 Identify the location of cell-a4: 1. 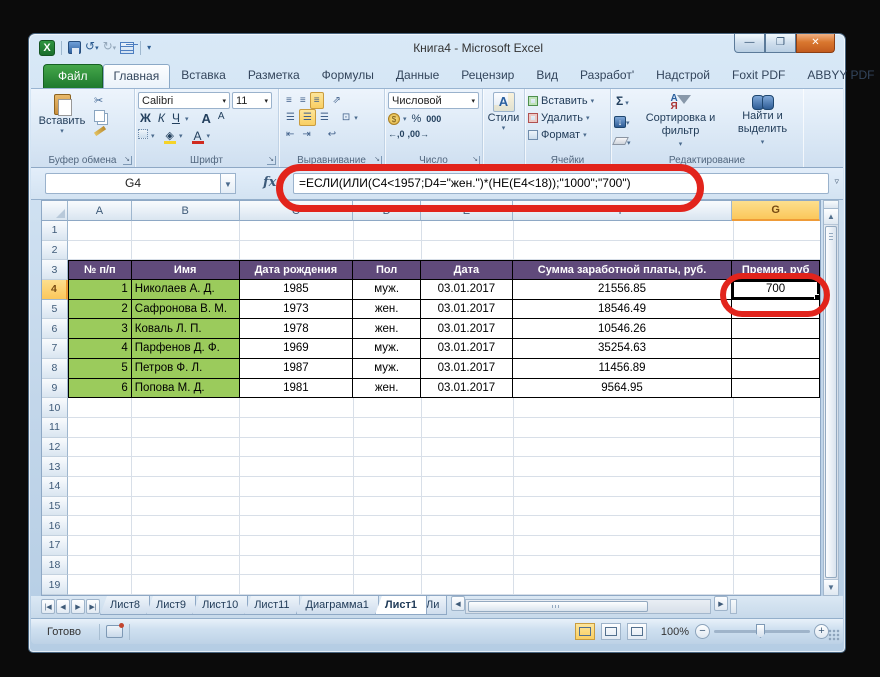
(99, 290).